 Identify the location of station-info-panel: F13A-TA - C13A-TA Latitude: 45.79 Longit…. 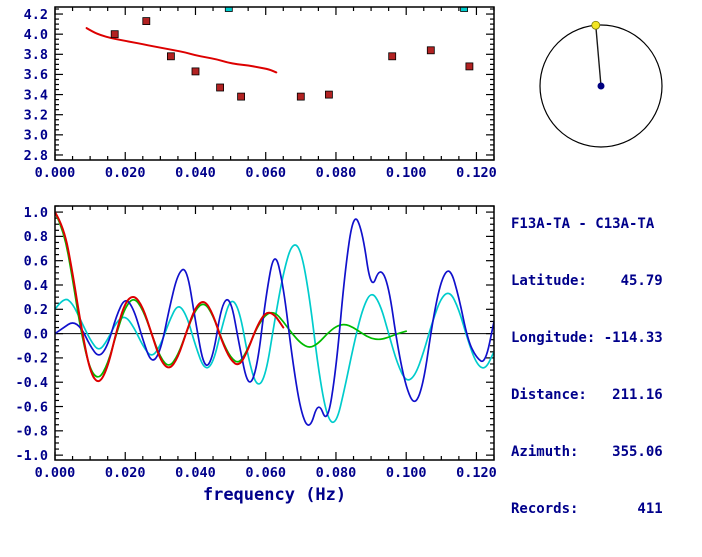
(587, 367).